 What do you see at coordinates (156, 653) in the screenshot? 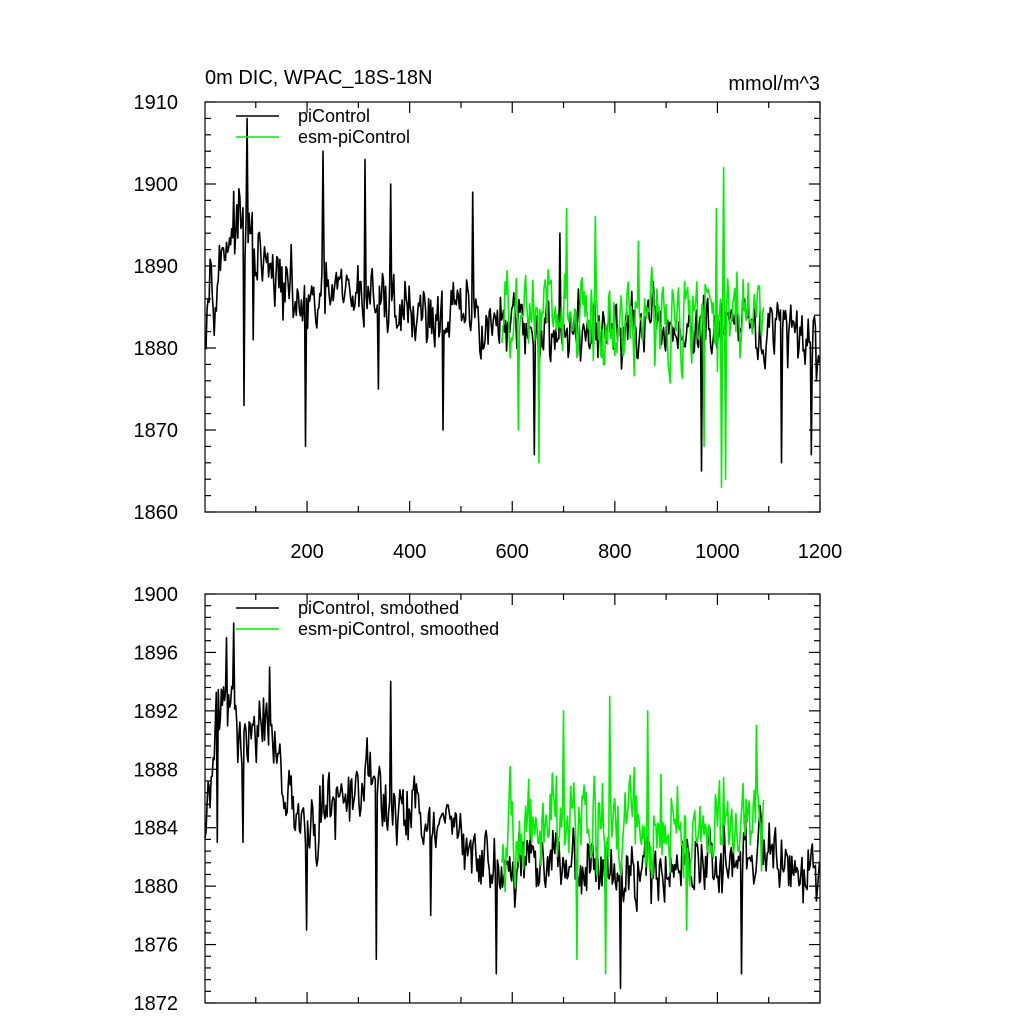
I see `y-tick-label: 1896` at bounding box center [156, 653].